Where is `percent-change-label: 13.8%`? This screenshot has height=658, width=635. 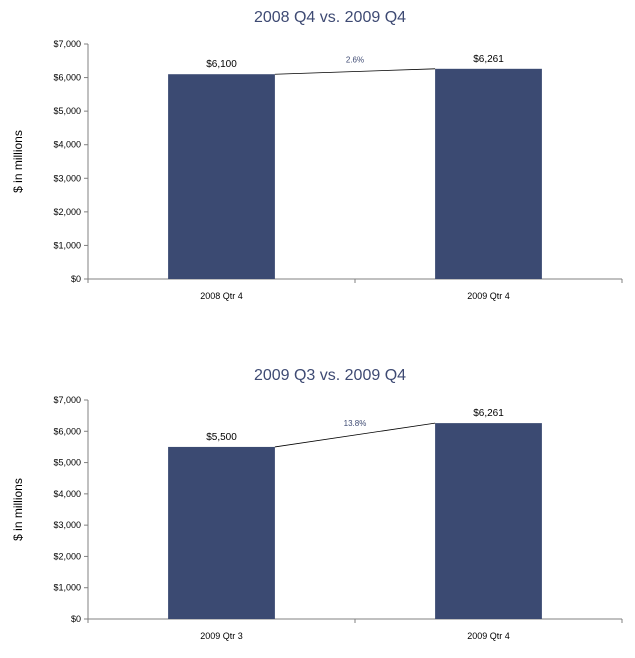
percent-change-label: 13.8% is located at coordinates (355, 423).